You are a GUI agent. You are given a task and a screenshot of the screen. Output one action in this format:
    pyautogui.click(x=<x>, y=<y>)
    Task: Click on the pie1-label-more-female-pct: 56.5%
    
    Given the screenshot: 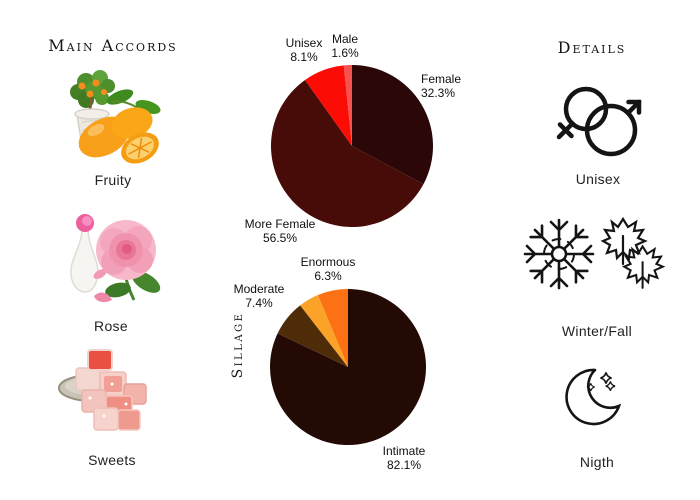 What is the action you would take?
    pyautogui.click(x=280, y=238)
    